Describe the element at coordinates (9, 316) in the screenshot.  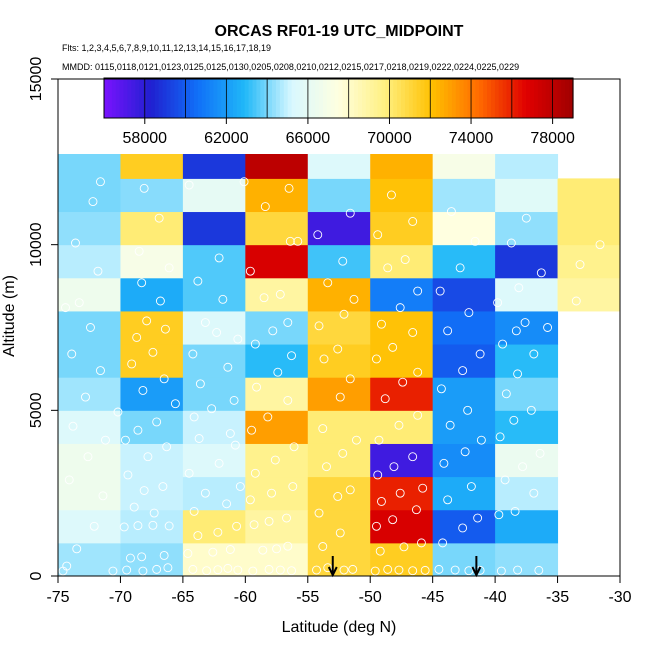
I see `y-axis-label: Altitude (m)` at that location.